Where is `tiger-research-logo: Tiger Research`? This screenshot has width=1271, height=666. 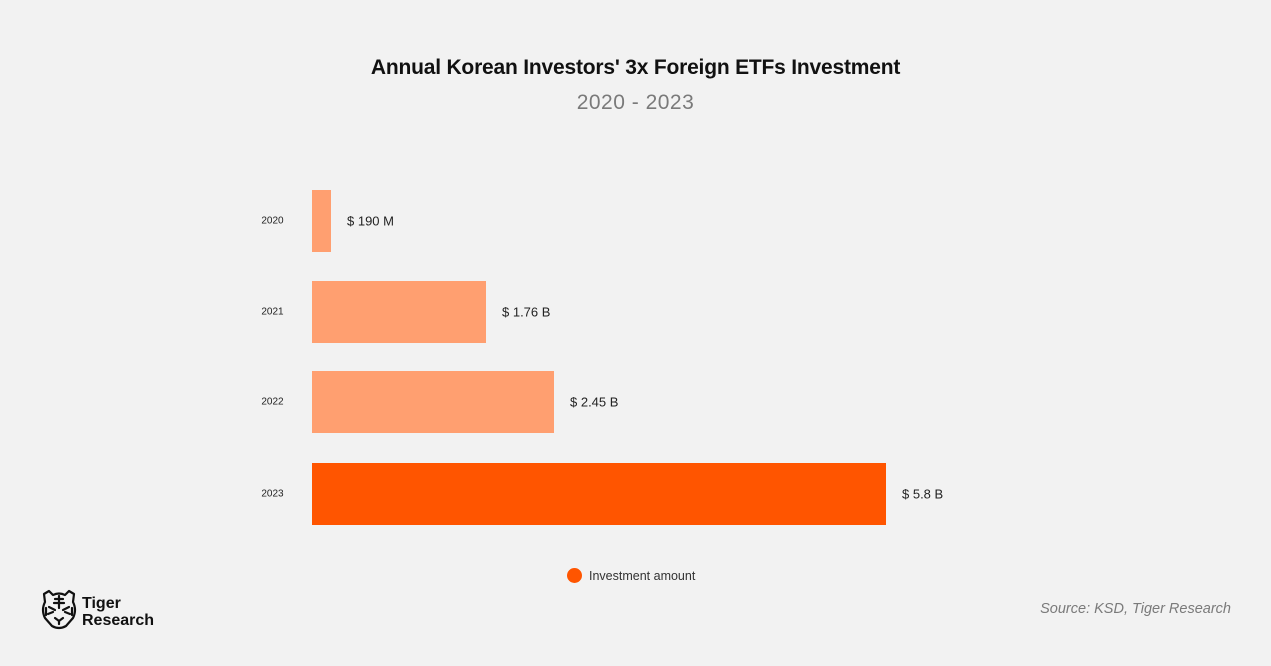
tiger-research-logo: Tiger Research is located at coordinates (97, 611).